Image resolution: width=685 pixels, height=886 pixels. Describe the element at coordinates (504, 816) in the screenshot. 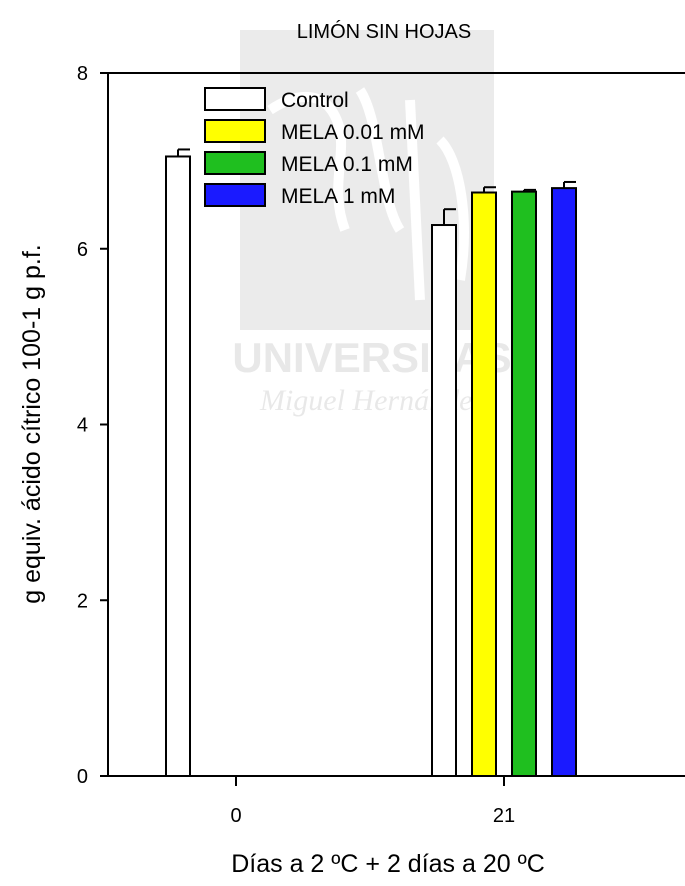

I see `x-tick-label: 21` at that location.